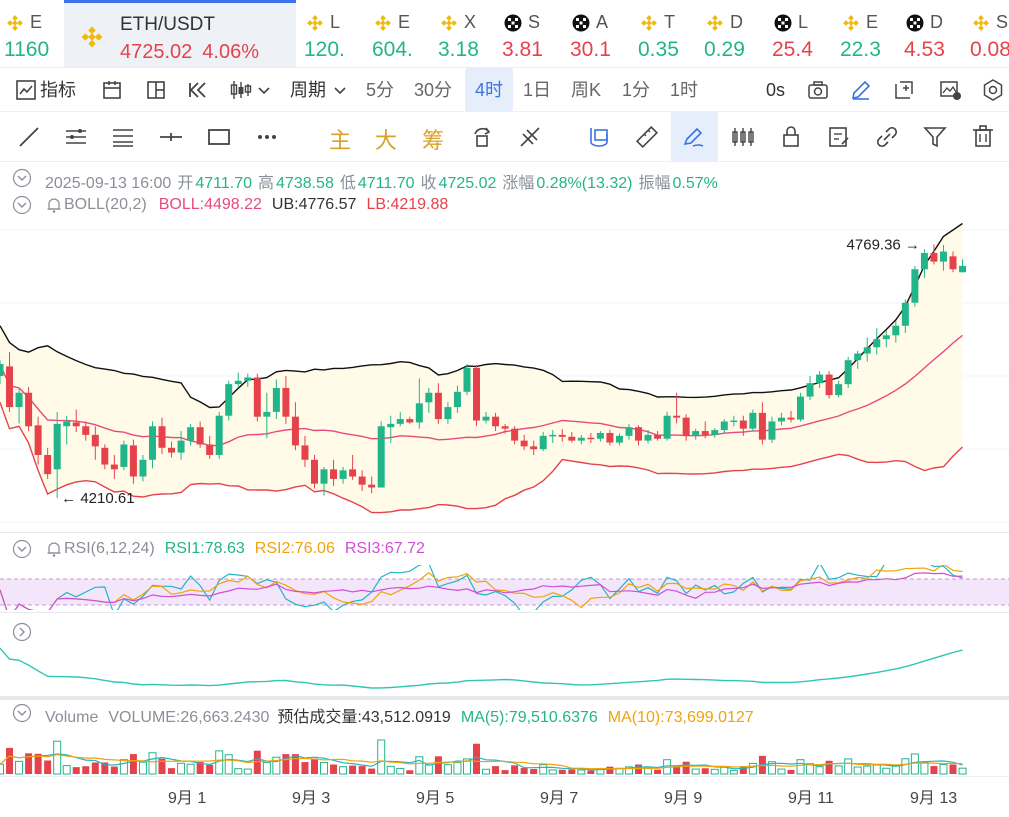  Describe the element at coordinates (109, 548) in the screenshot. I see `rsi-name: RSI(6,12,24)` at that location.